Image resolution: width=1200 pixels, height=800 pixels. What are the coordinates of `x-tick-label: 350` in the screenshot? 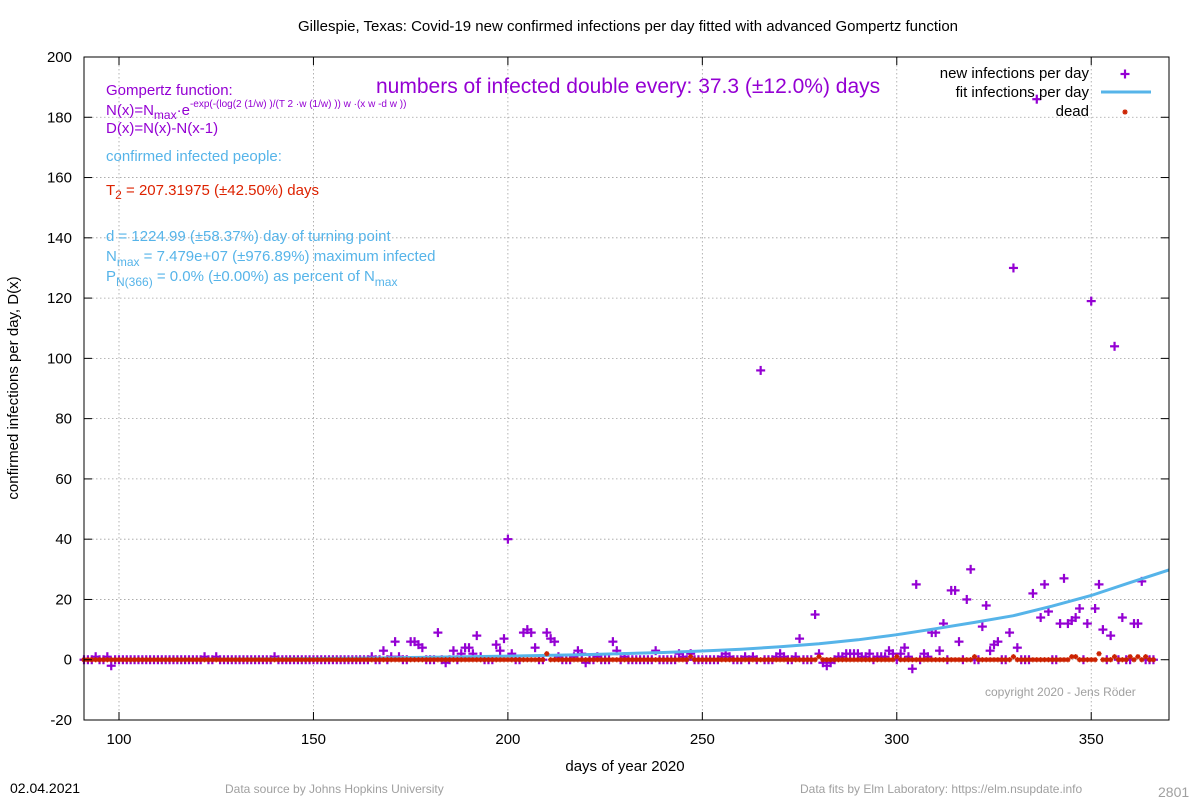 It's located at (1091, 739).